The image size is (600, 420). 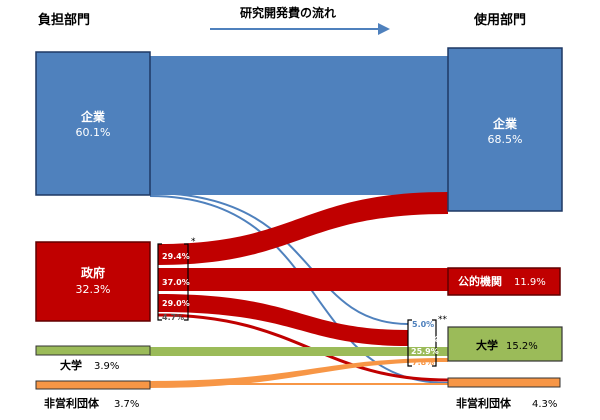 What do you see at coordinates (303, 279) in the screenshot?
I see `flow-government-public` at bounding box center [303, 279].